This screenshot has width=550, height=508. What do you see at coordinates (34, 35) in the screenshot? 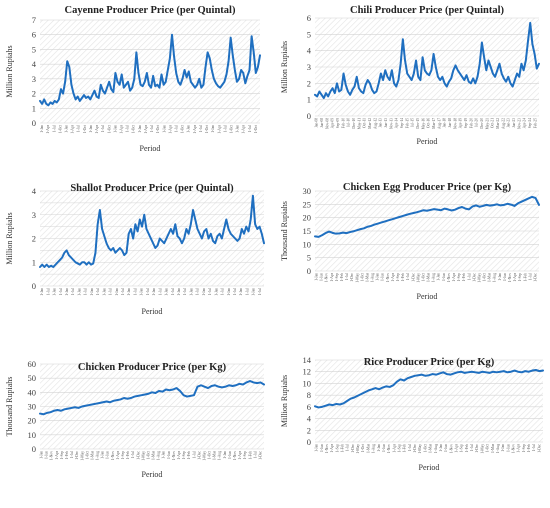
I see `y-tick-label: 6` at bounding box center [34, 35].